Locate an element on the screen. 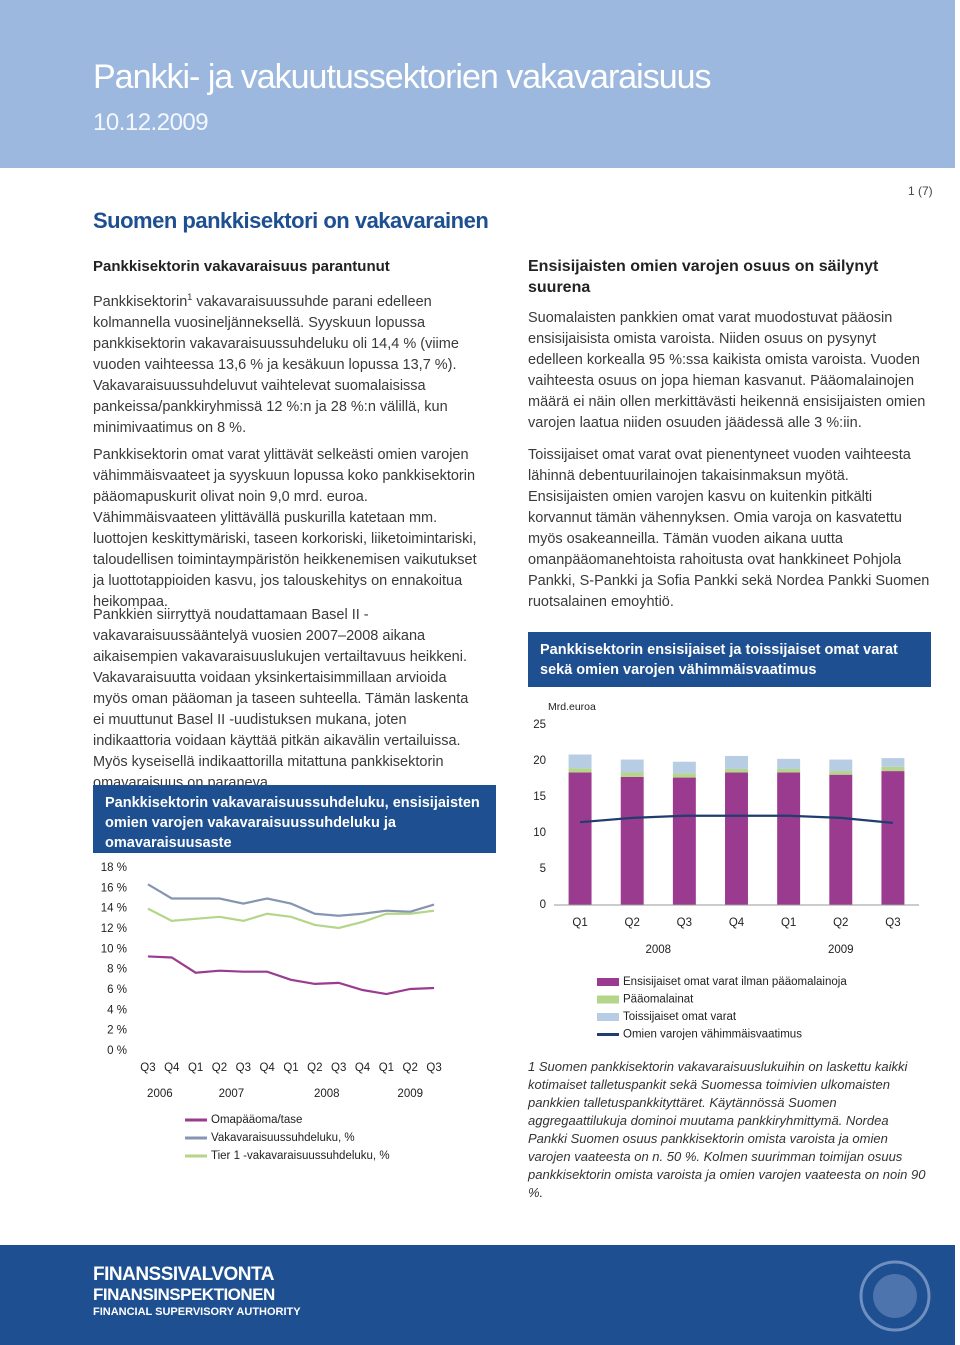  footer-logo-text: FINANSSIVALVONTA is located at coordinates (183, 1274).